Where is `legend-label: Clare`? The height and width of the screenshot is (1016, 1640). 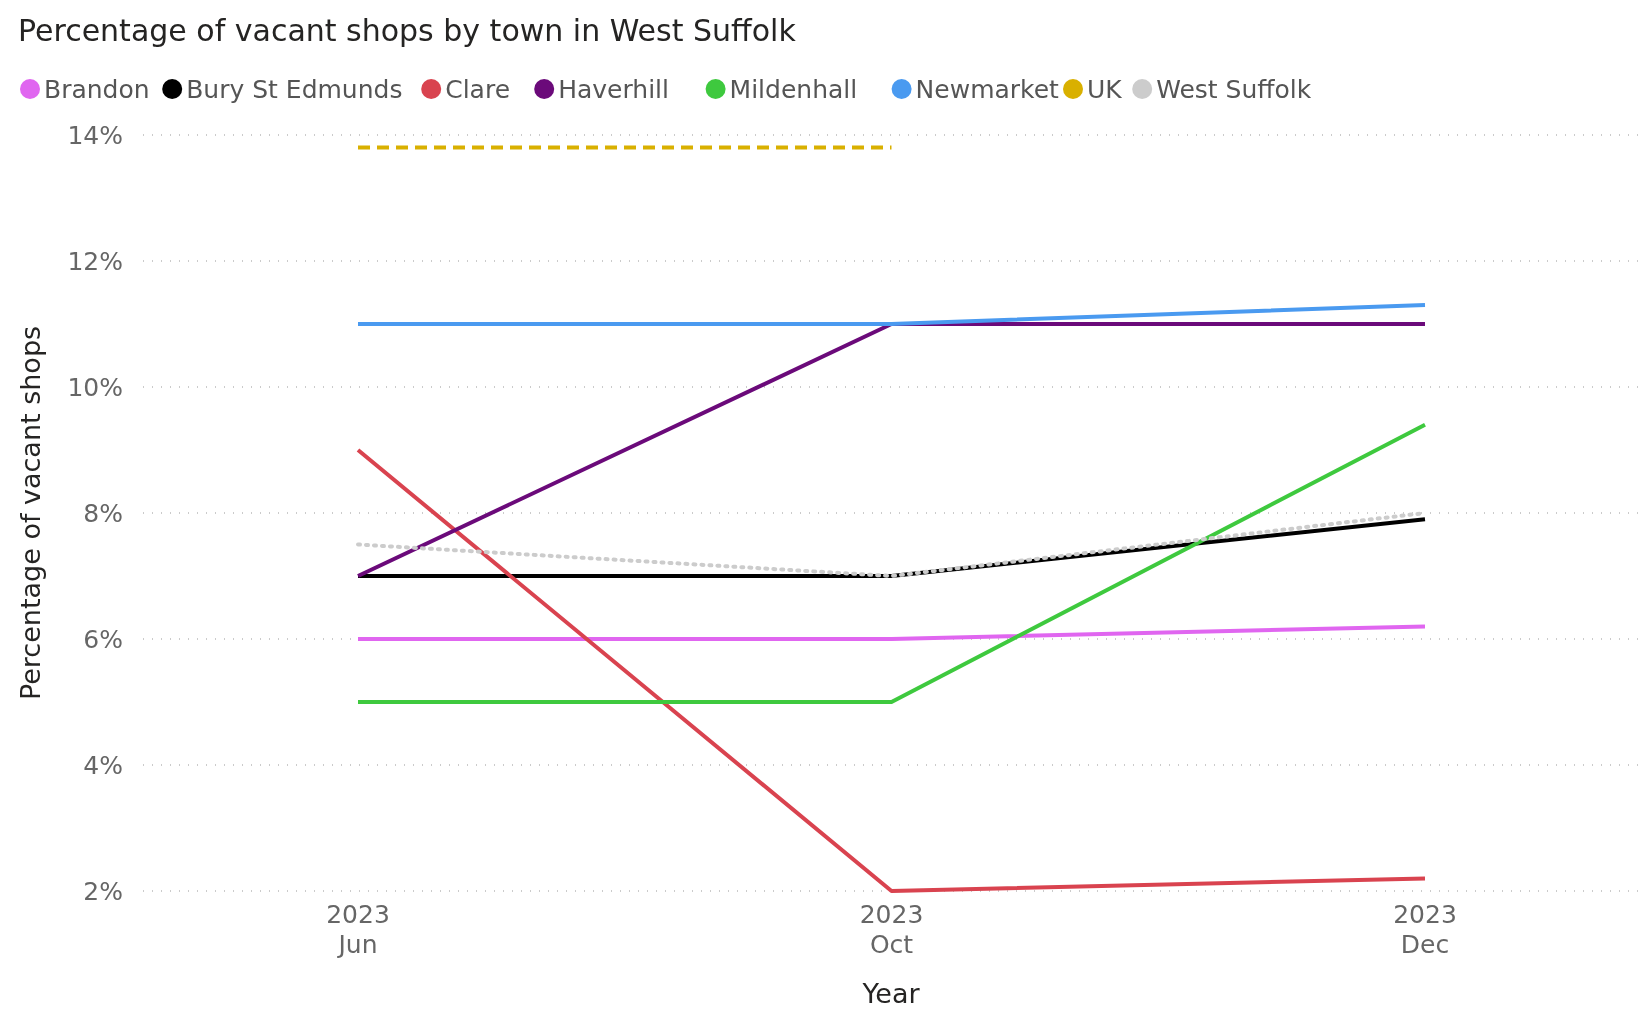 legend-label: Clare is located at coordinates (478, 89).